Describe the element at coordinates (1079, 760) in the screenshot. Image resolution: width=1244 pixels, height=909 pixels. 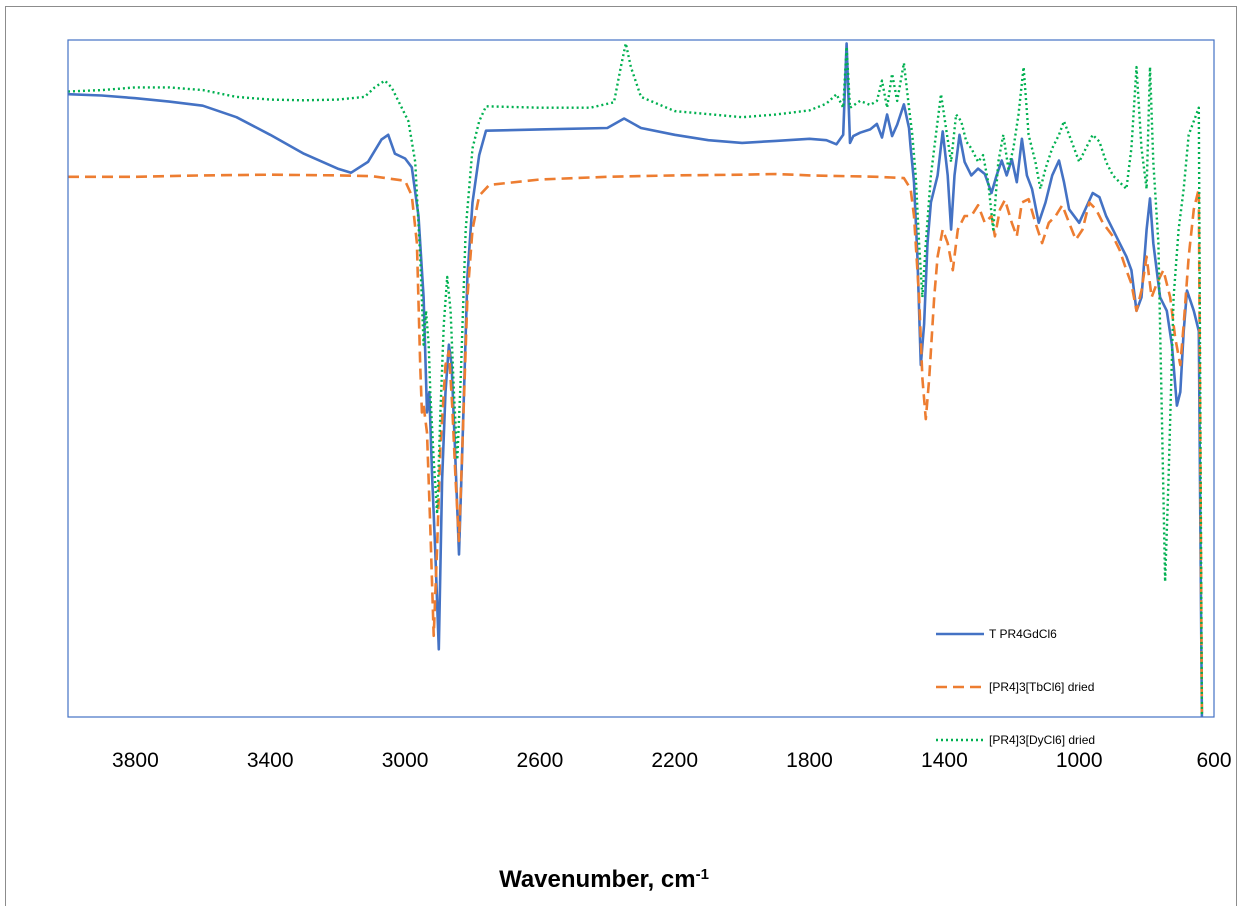
I see `x-tick-label: 1000` at that location.